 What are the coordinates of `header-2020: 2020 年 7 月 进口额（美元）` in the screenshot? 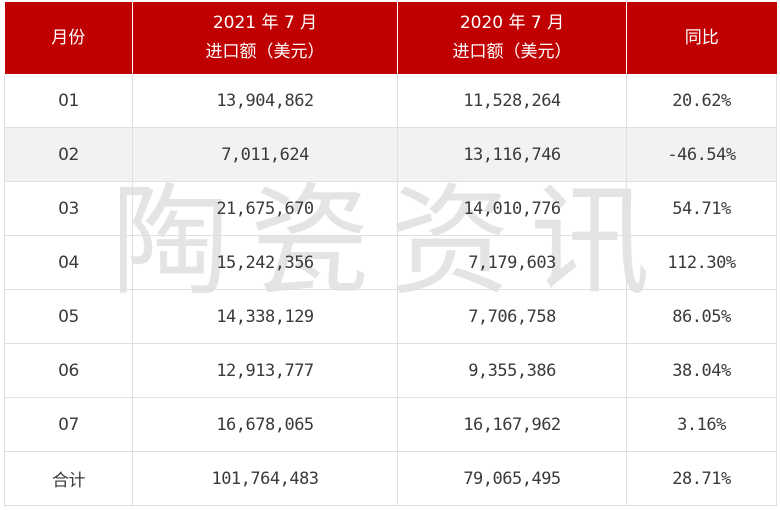 It's located at (512, 38).